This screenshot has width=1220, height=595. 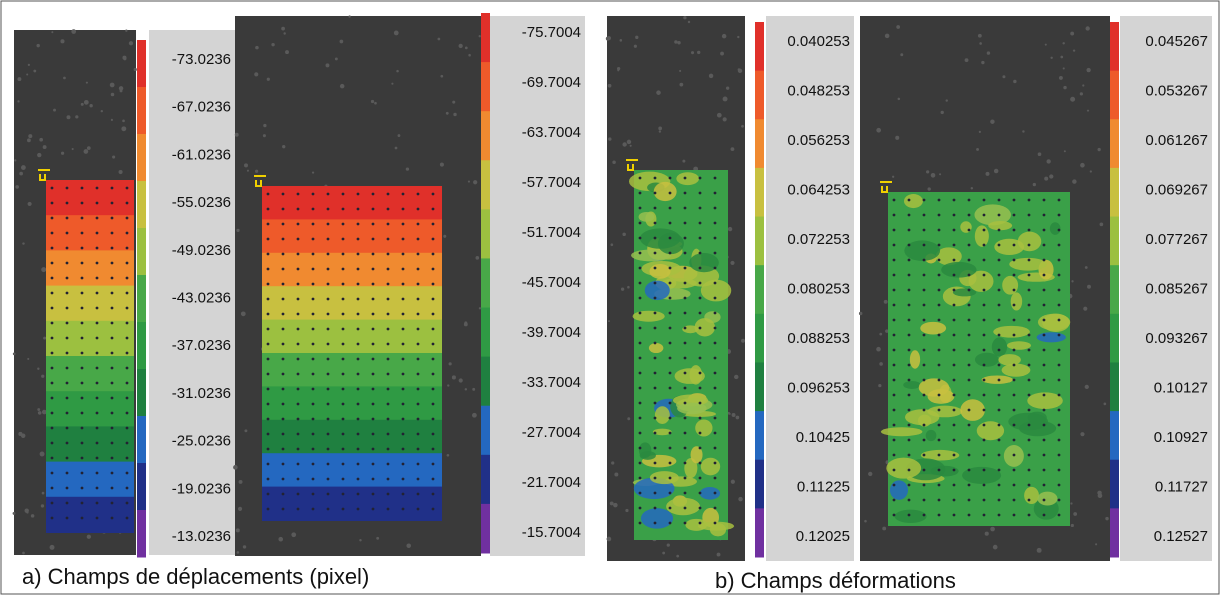 I want to click on scale-label: 0.061267, so click(x=1176, y=140).